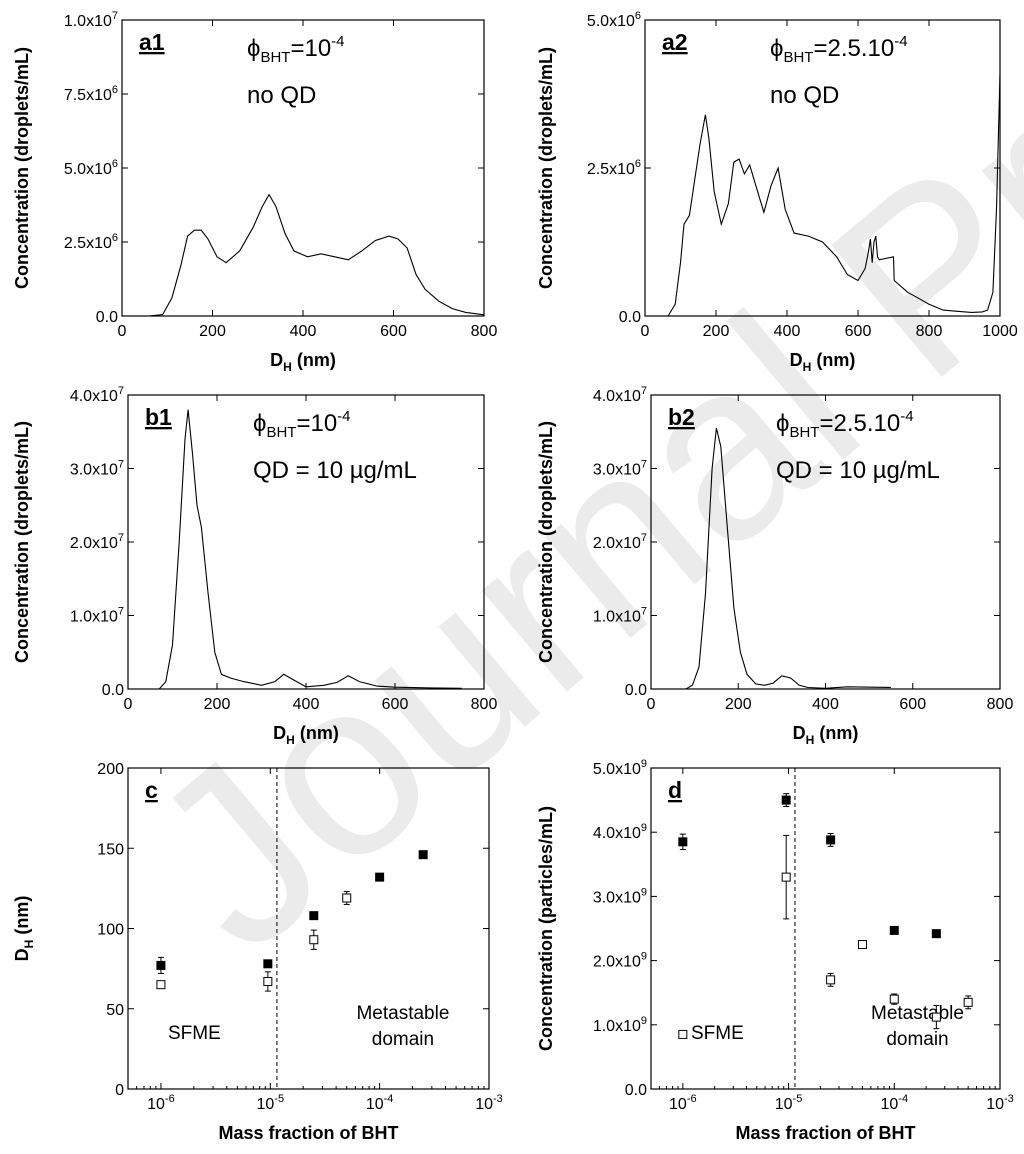 The height and width of the screenshot is (1154, 1024). What do you see at coordinates (620, 832) in the screenshot?
I see `y-tick-label: 4.0x10⁹` at bounding box center [620, 832].